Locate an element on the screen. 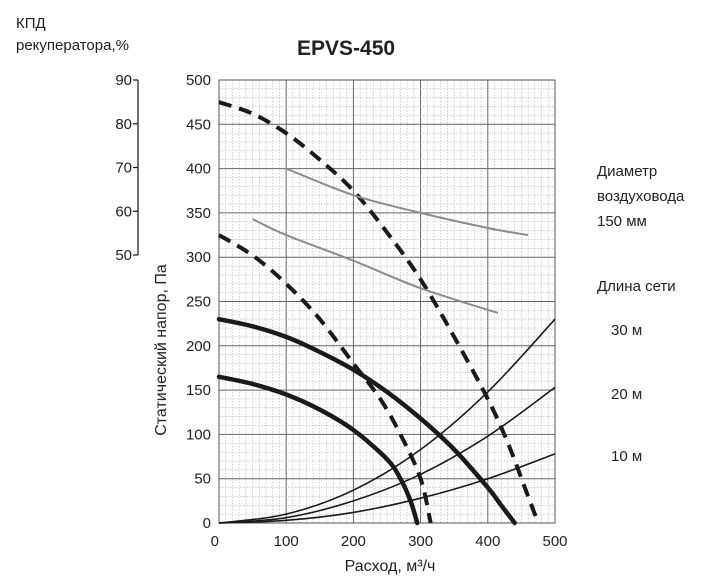 Image resolution: width=720 pixels, height=583 pixels. network-length-10m: 10 м is located at coordinates (627, 456).